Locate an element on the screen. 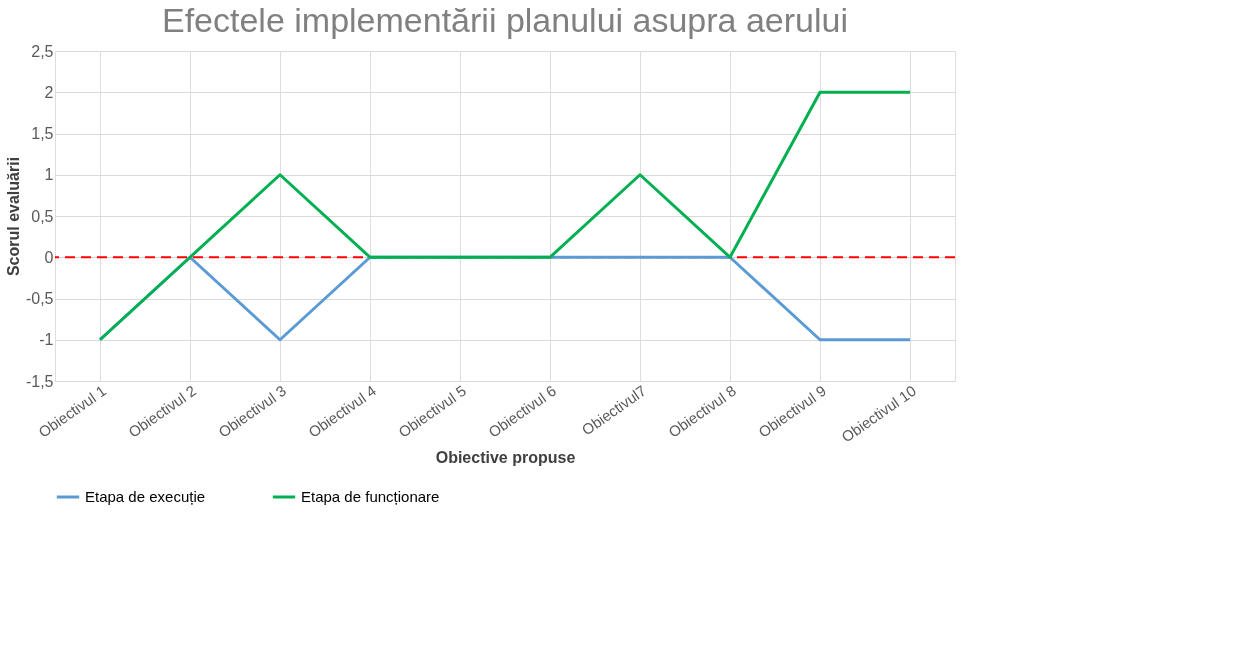 This screenshot has width=1235, height=651. y-axis-title: Scorul evaluării is located at coordinates (13, 216).